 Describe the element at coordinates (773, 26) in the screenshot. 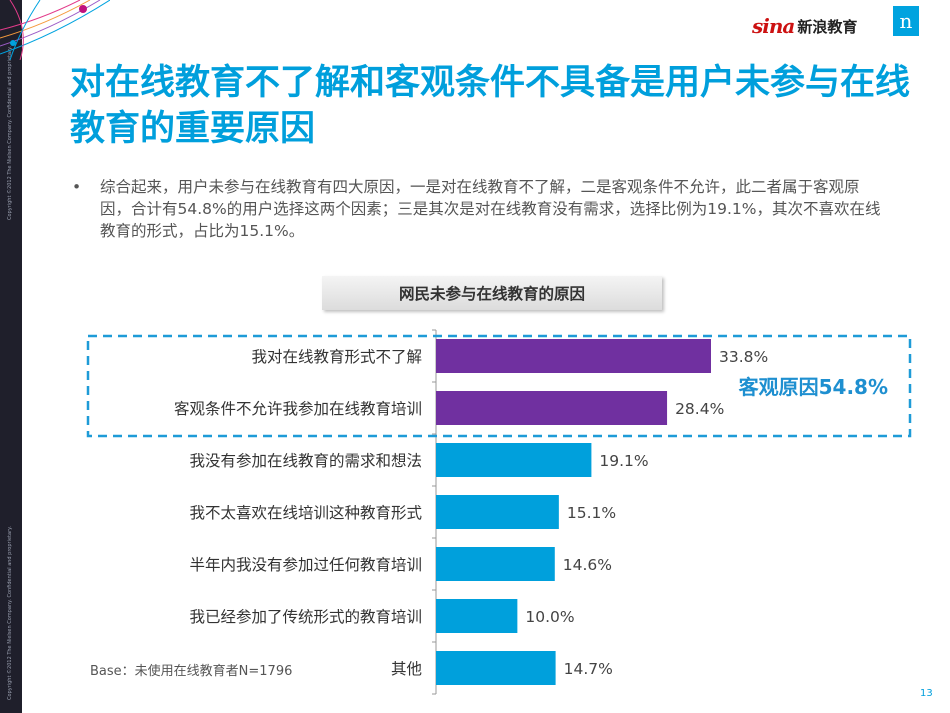

I see `sina-logo-word: sina` at that location.